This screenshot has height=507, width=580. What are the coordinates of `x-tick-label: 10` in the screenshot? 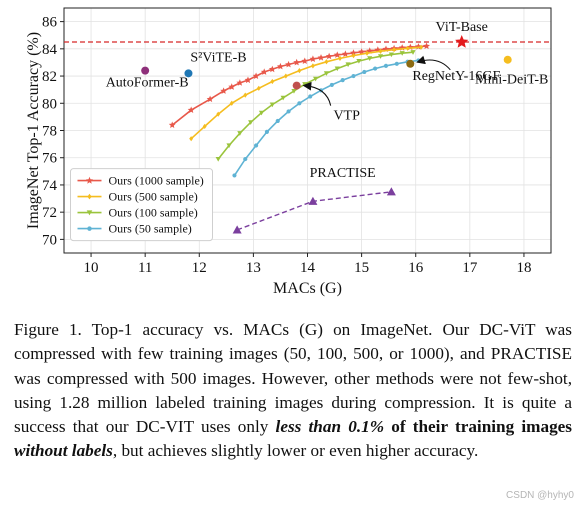 It's located at (91, 268).